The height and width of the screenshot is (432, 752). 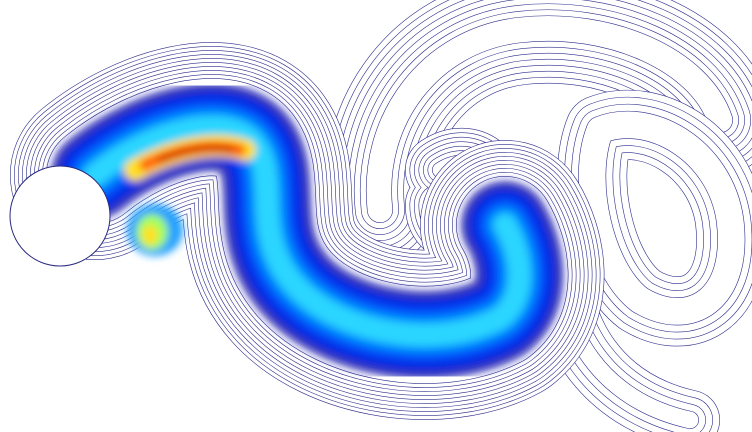 I want to click on hot-band, so click(x=196, y=154).